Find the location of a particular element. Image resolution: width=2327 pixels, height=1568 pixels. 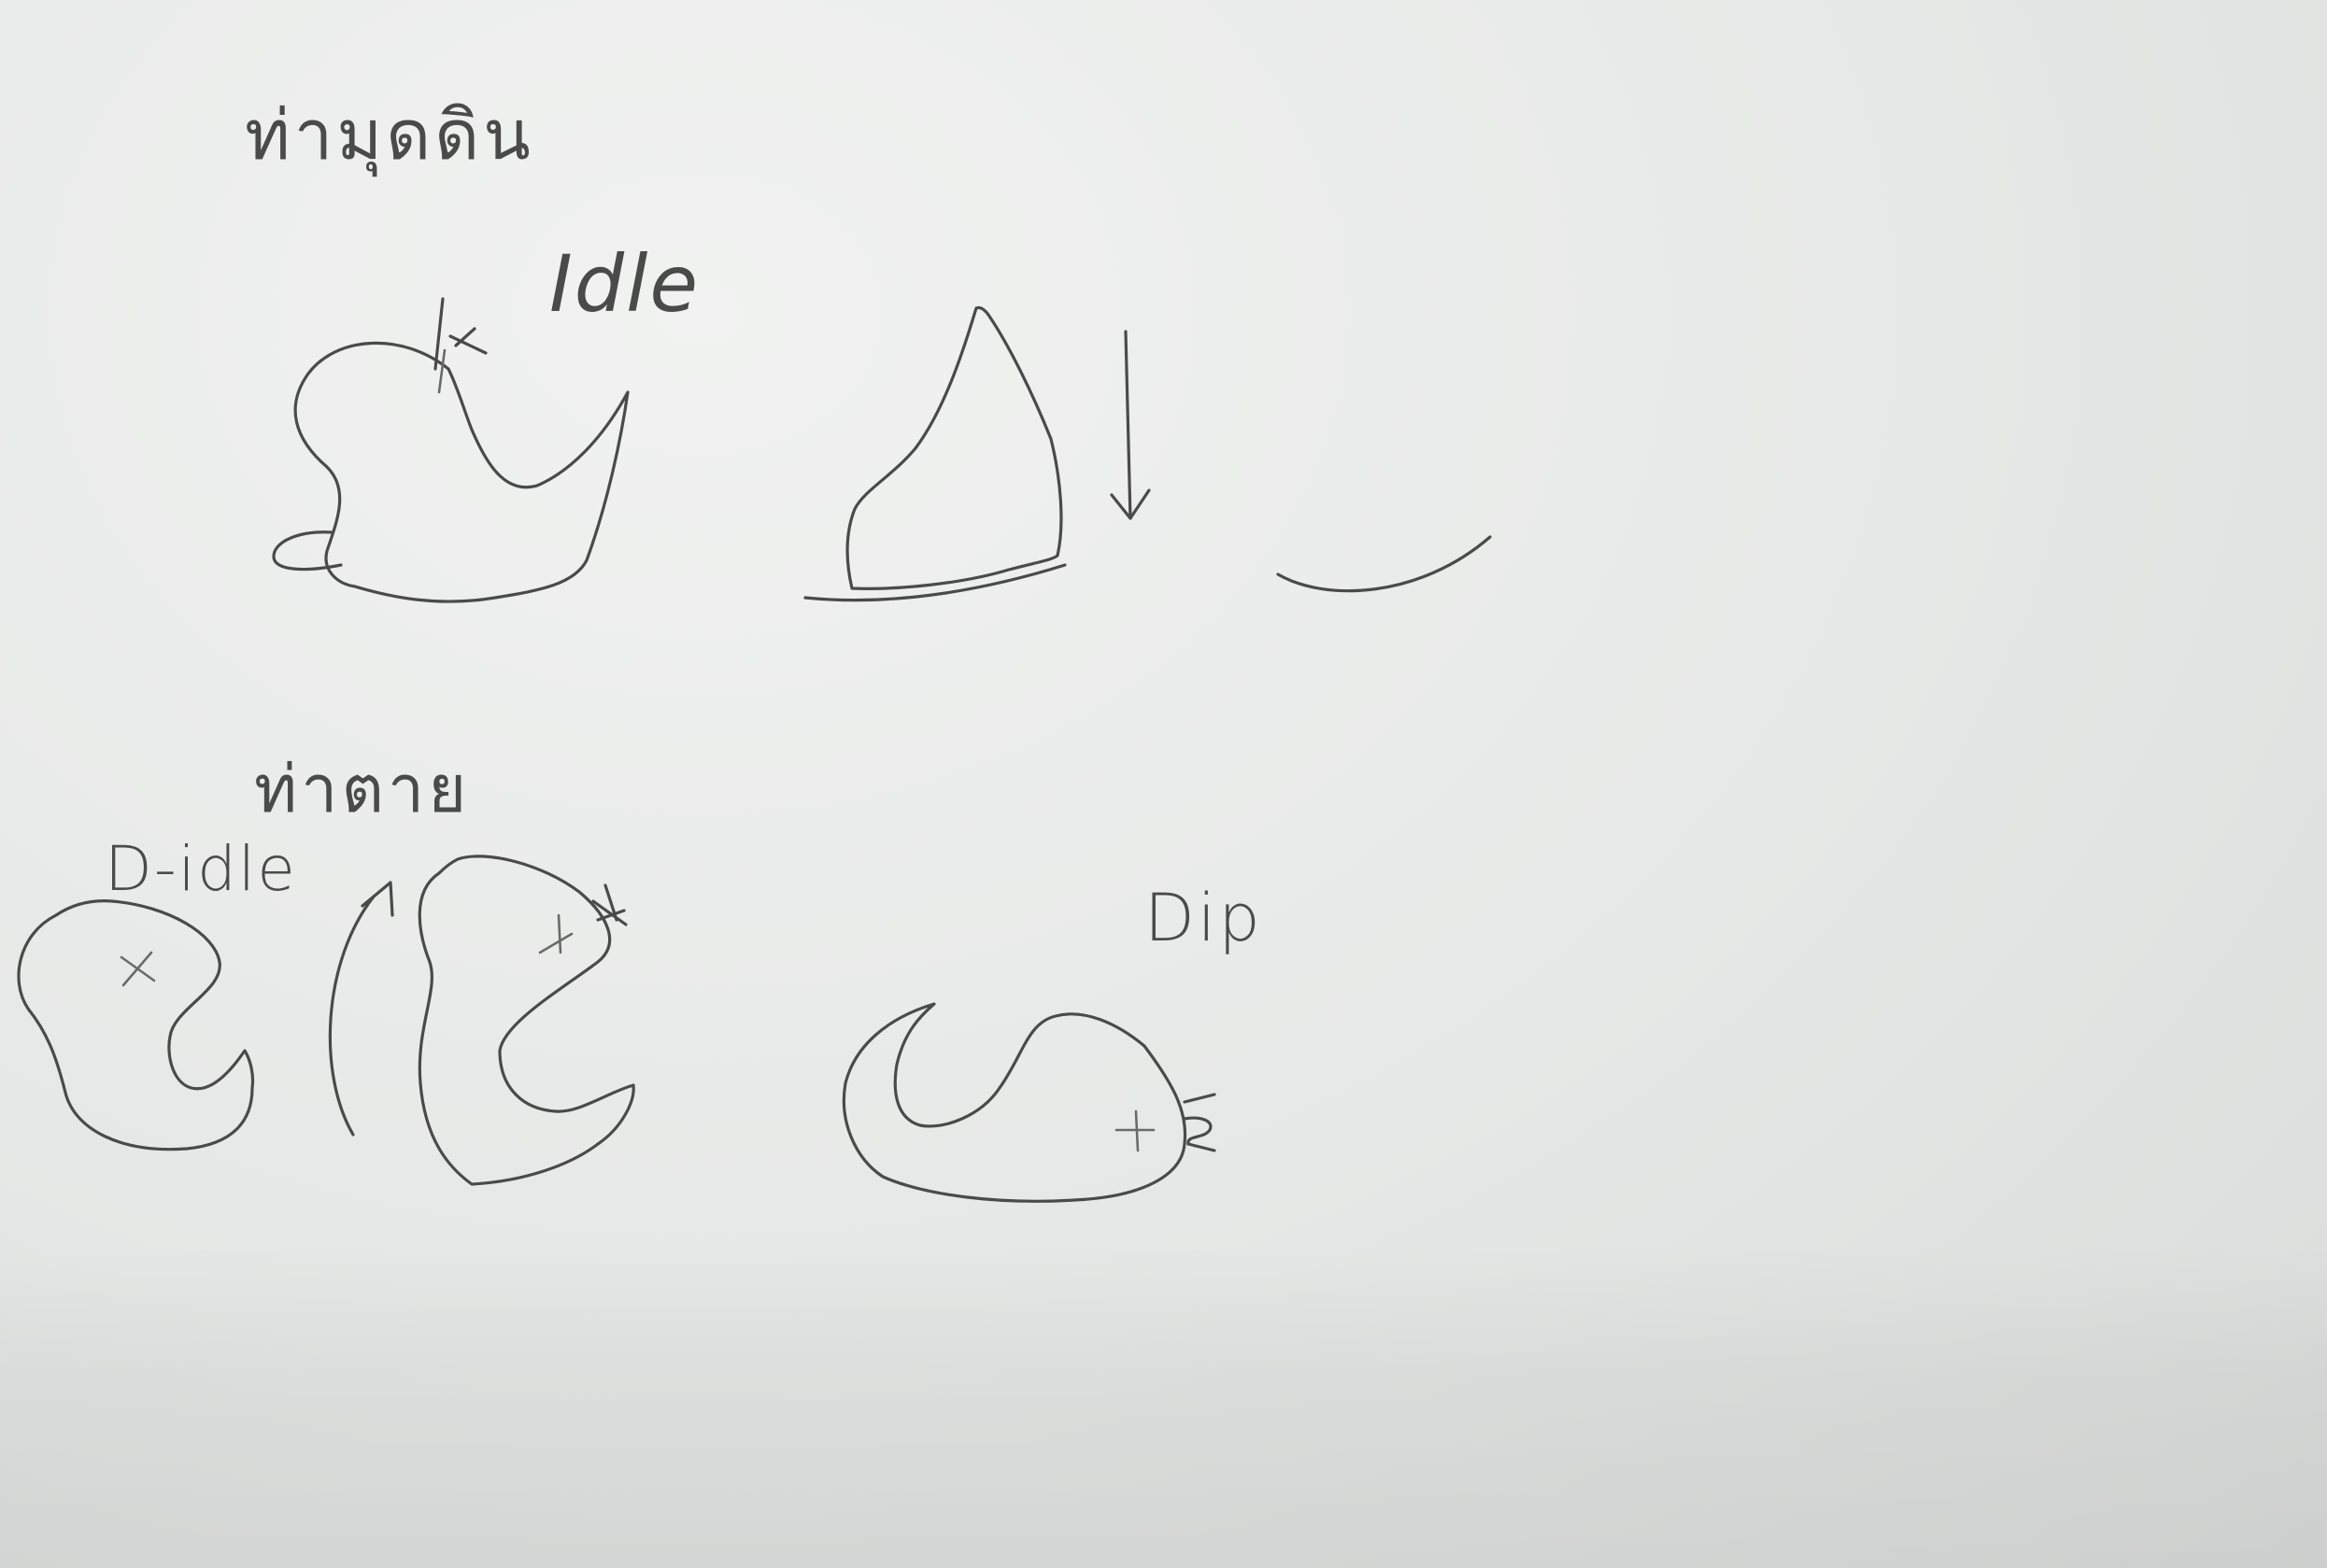

sketch-curved-arrow is located at coordinates (361, 1009).